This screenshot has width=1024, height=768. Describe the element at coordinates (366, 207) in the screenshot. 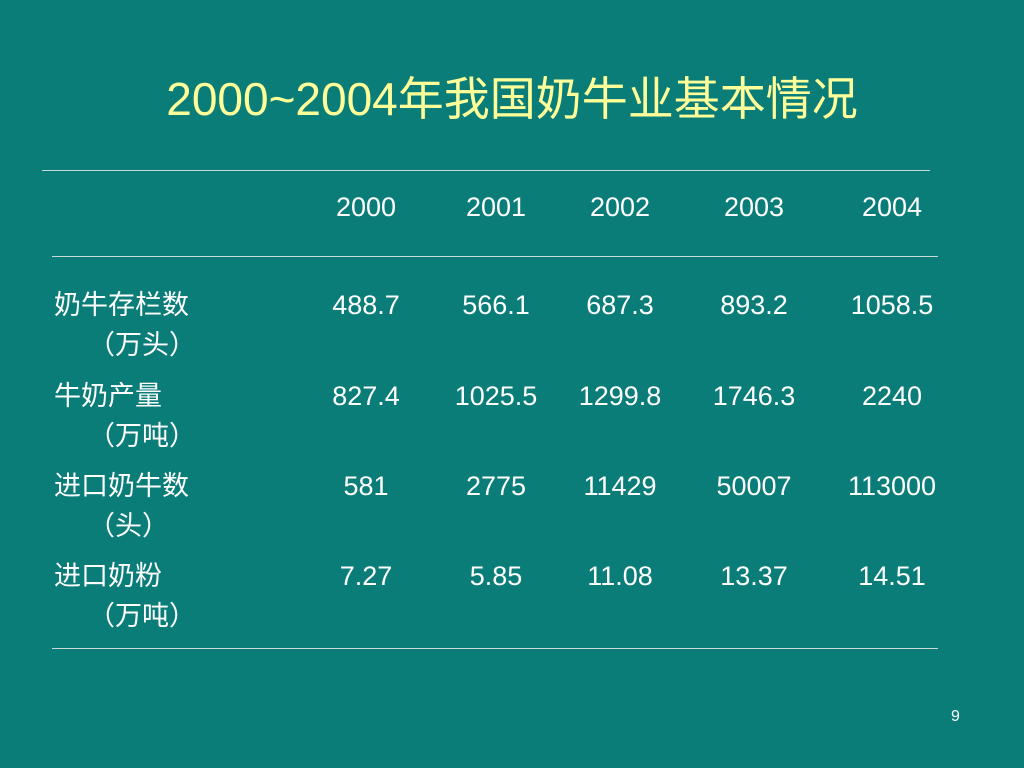

I see `column-header: 2000` at that location.